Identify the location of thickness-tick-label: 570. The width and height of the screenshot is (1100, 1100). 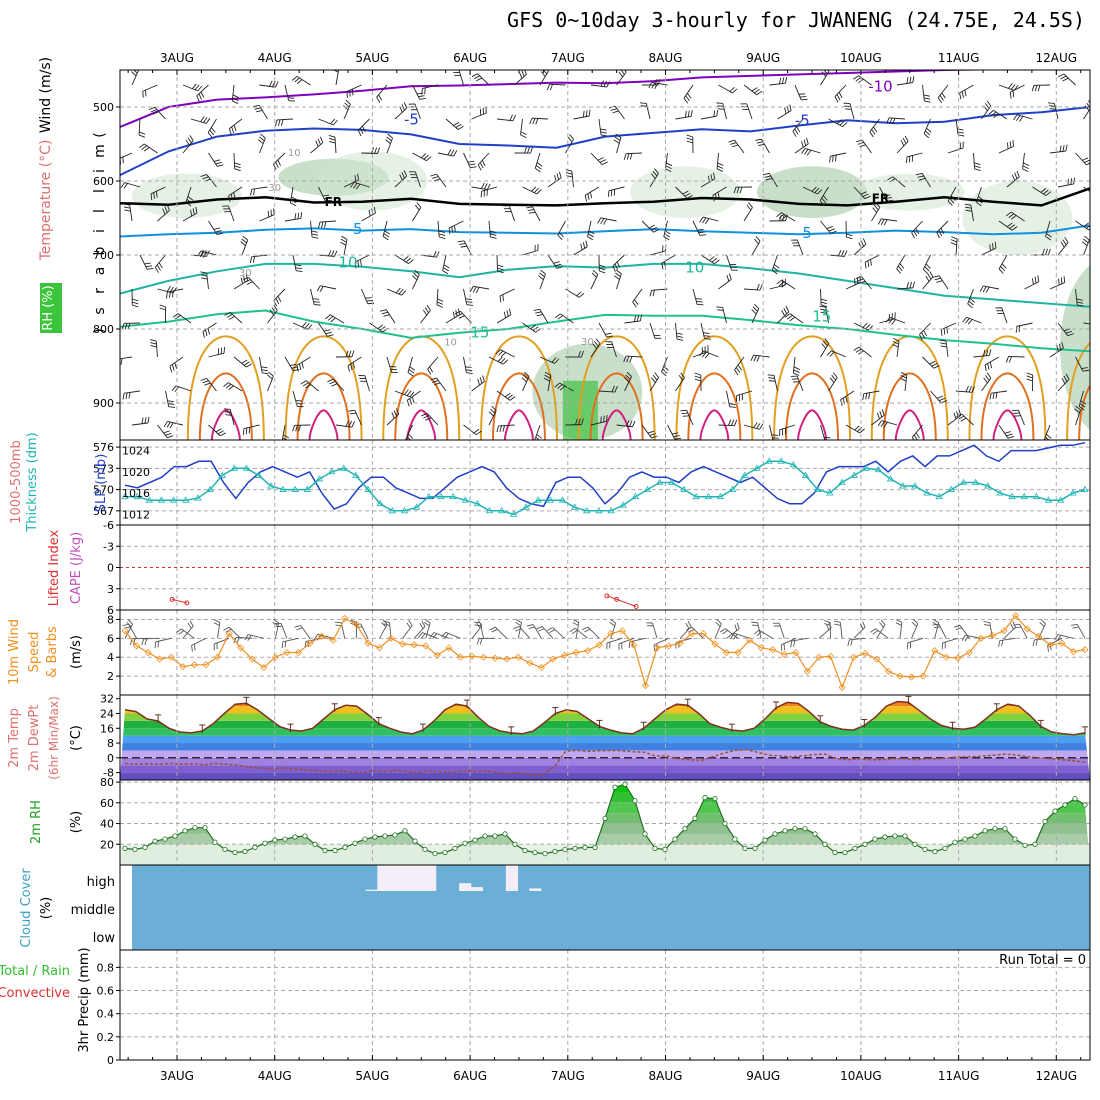
(103, 490).